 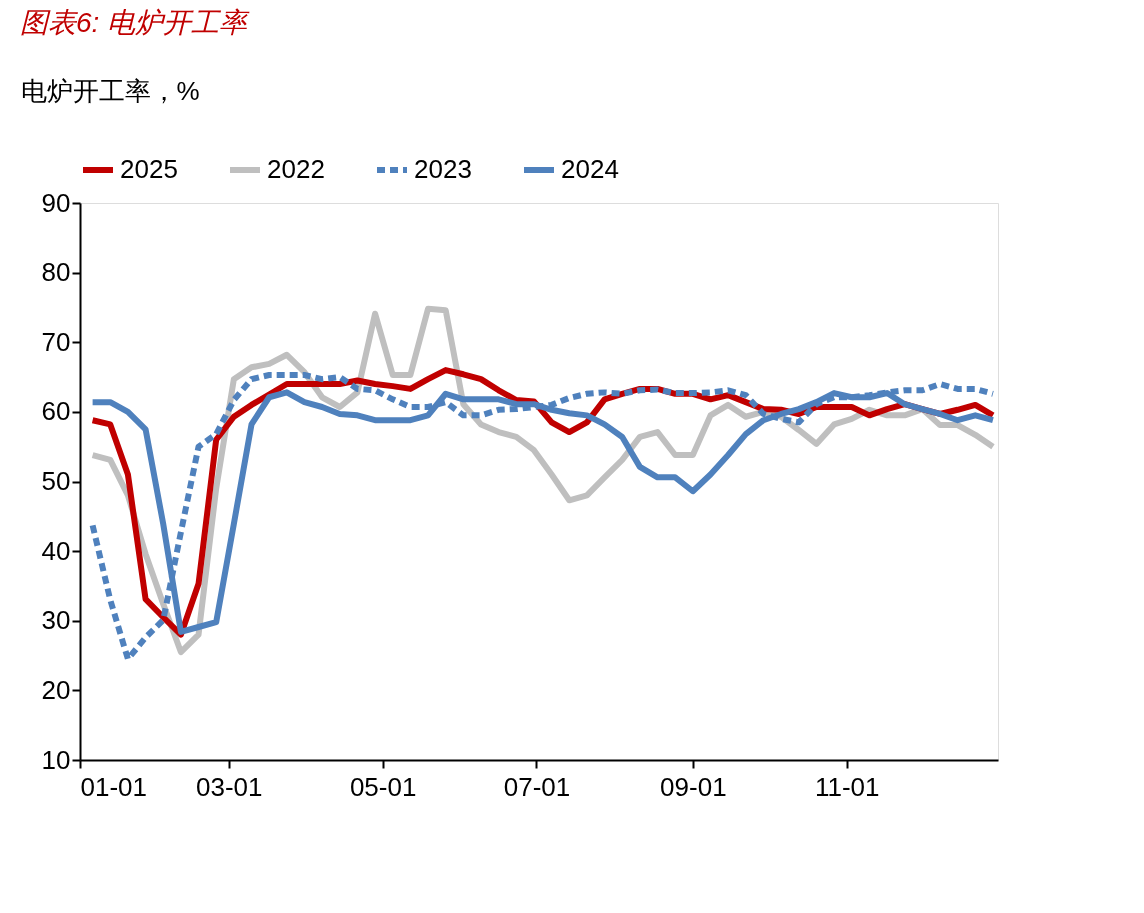 I want to click on y-tick-label: 70, so click(x=56, y=341).